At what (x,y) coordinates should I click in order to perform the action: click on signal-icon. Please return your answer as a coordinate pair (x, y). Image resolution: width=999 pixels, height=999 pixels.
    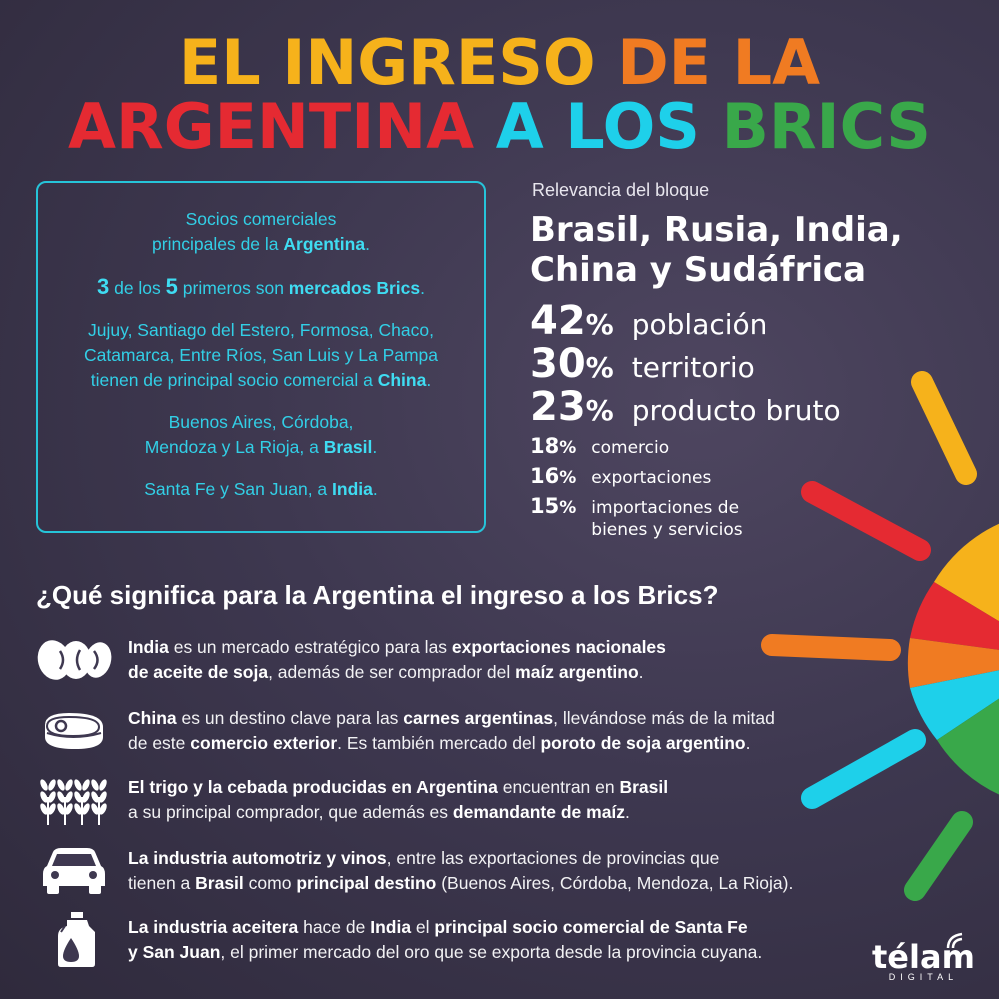
    Looking at the image, I should click on (954, 940).